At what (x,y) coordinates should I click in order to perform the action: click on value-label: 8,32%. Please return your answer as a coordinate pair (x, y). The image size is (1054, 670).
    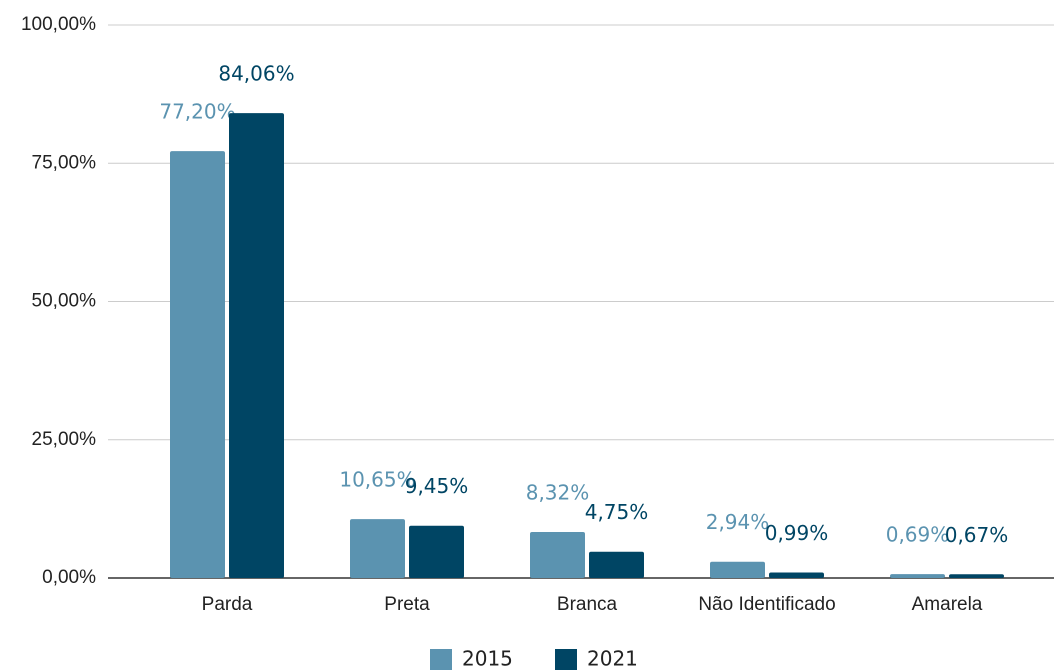
    Looking at the image, I should click on (558, 492).